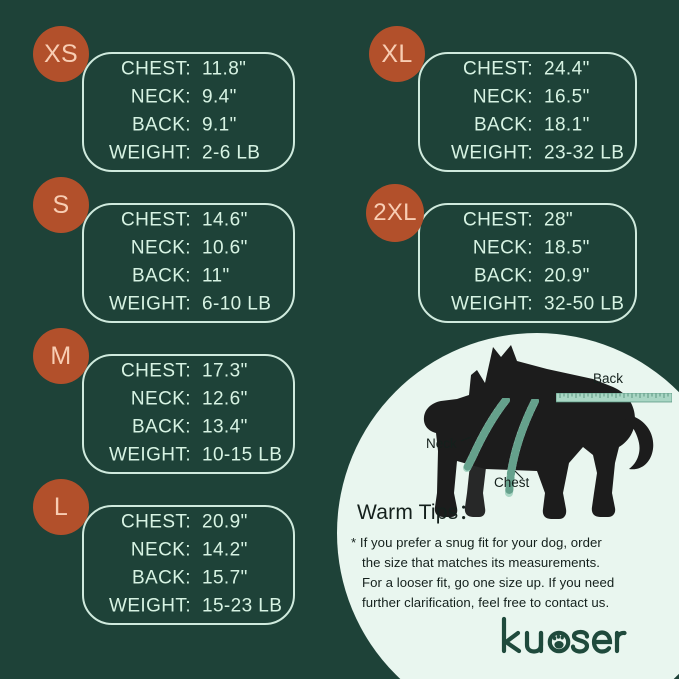 Image resolution: width=679 pixels, height=679 pixels. I want to click on size-badge-label: 2XL, so click(395, 212).